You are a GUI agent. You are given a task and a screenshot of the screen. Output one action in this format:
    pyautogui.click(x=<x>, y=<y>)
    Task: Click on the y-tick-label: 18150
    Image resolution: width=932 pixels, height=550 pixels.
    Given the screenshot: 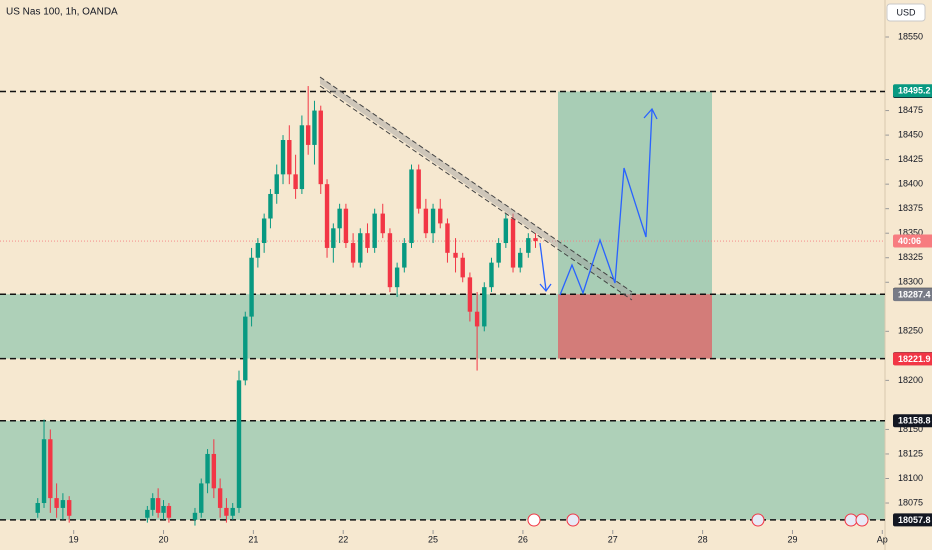 What is the action you would take?
    pyautogui.click(x=910, y=429)
    